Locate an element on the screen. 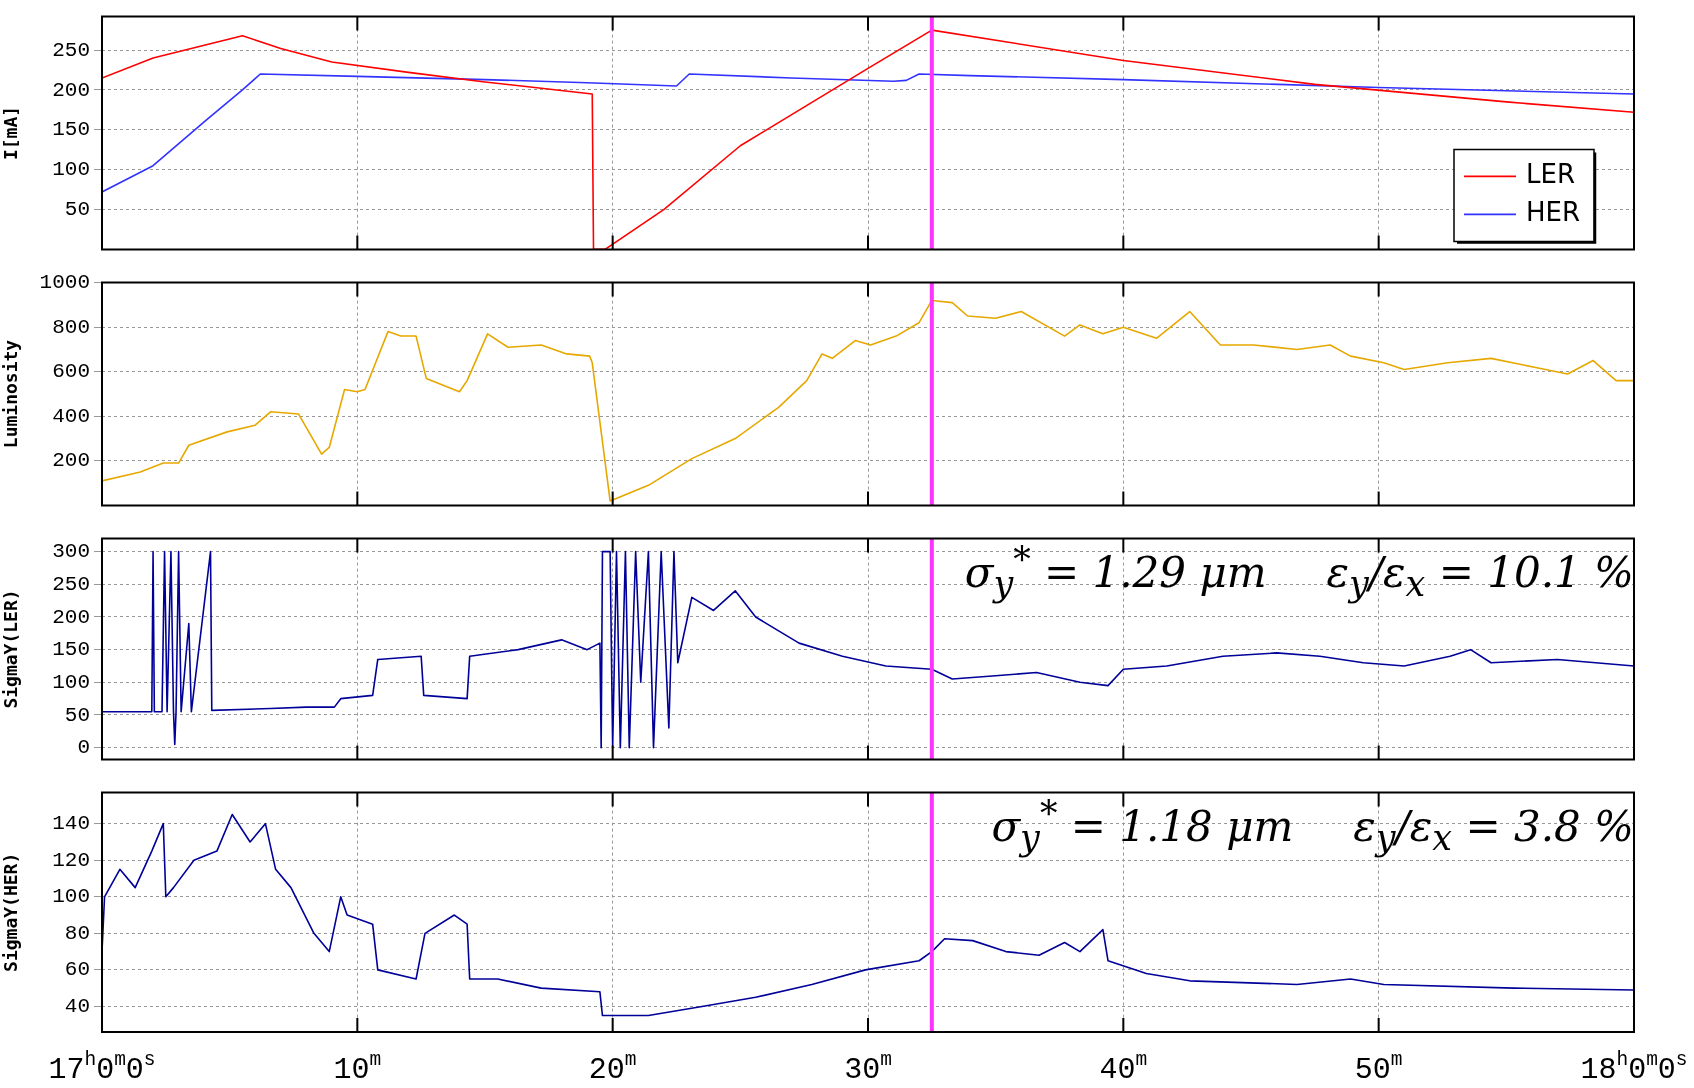  y-tick-label: 800 is located at coordinates (71, 327).